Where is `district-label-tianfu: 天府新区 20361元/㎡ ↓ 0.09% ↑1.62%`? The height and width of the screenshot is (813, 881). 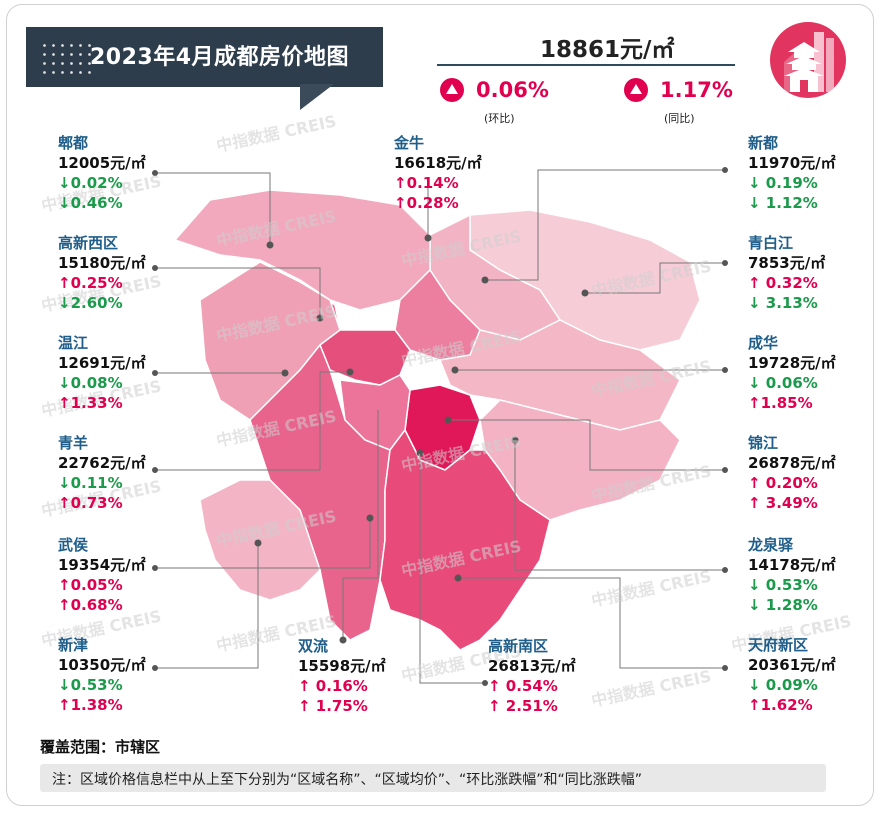
district-label-tianfu: 天府新区 20361元/㎡ ↓ 0.09% ↑1.62% is located at coordinates (792, 675).